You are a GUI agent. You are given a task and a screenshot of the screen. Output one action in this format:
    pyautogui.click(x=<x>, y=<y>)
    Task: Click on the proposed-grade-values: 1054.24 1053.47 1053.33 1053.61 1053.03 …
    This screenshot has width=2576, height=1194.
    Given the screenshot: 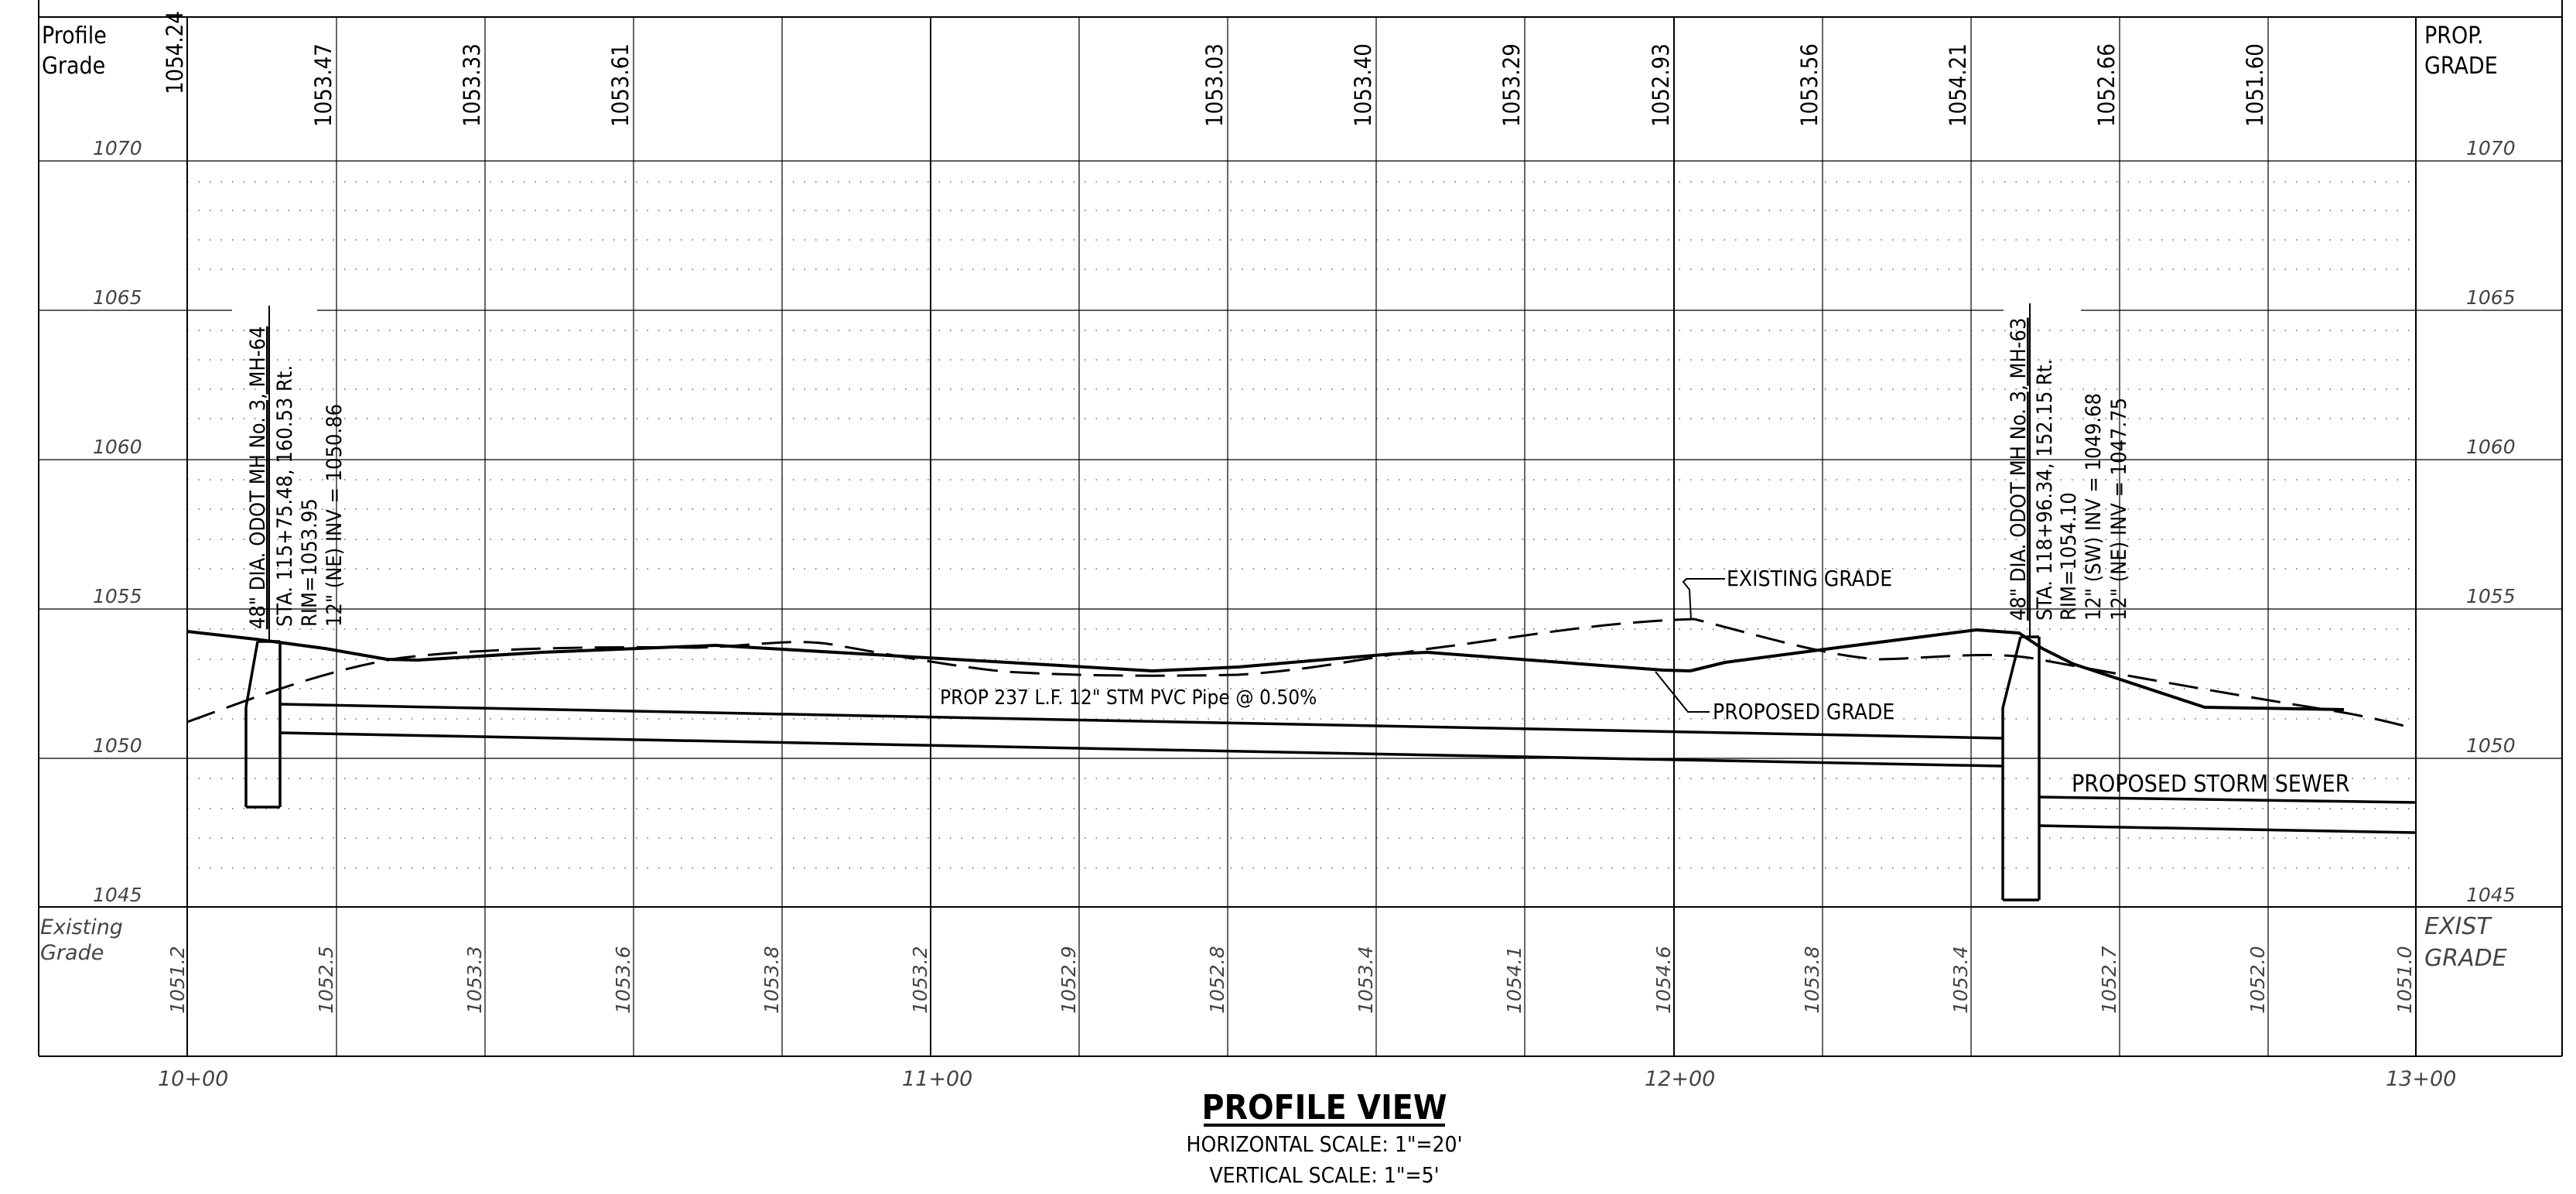 What is the action you would take?
    pyautogui.click(x=1215, y=69)
    